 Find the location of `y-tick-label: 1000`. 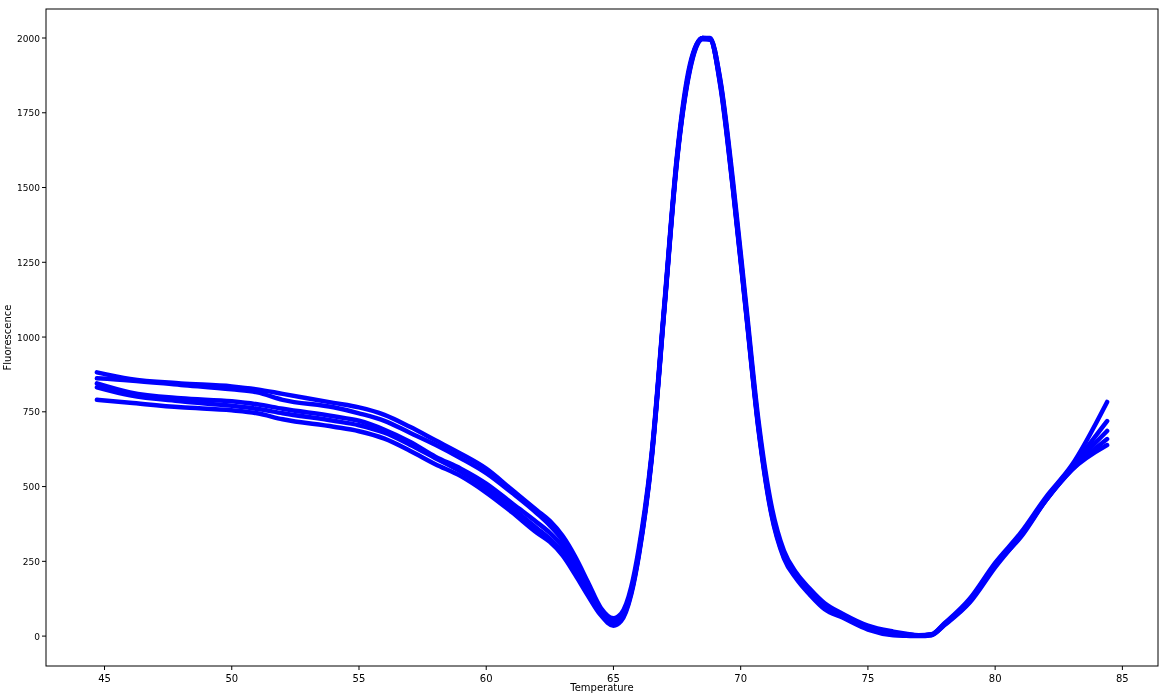

y-tick-label: 1000 is located at coordinates (29, 337).